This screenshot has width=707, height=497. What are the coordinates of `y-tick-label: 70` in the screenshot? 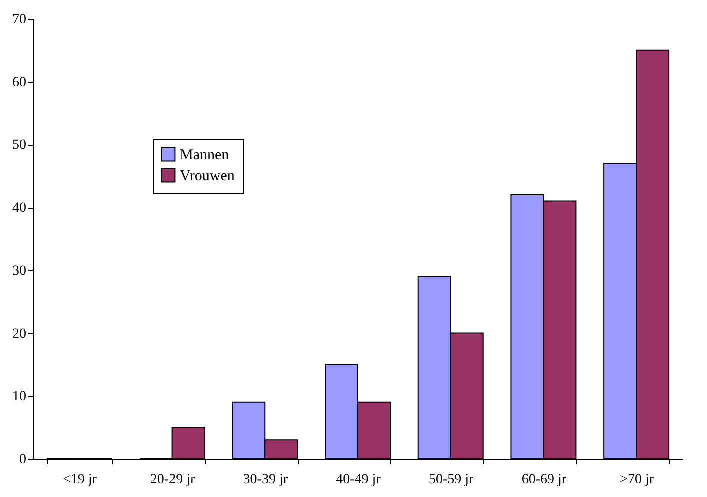 It's located at (19, 20).